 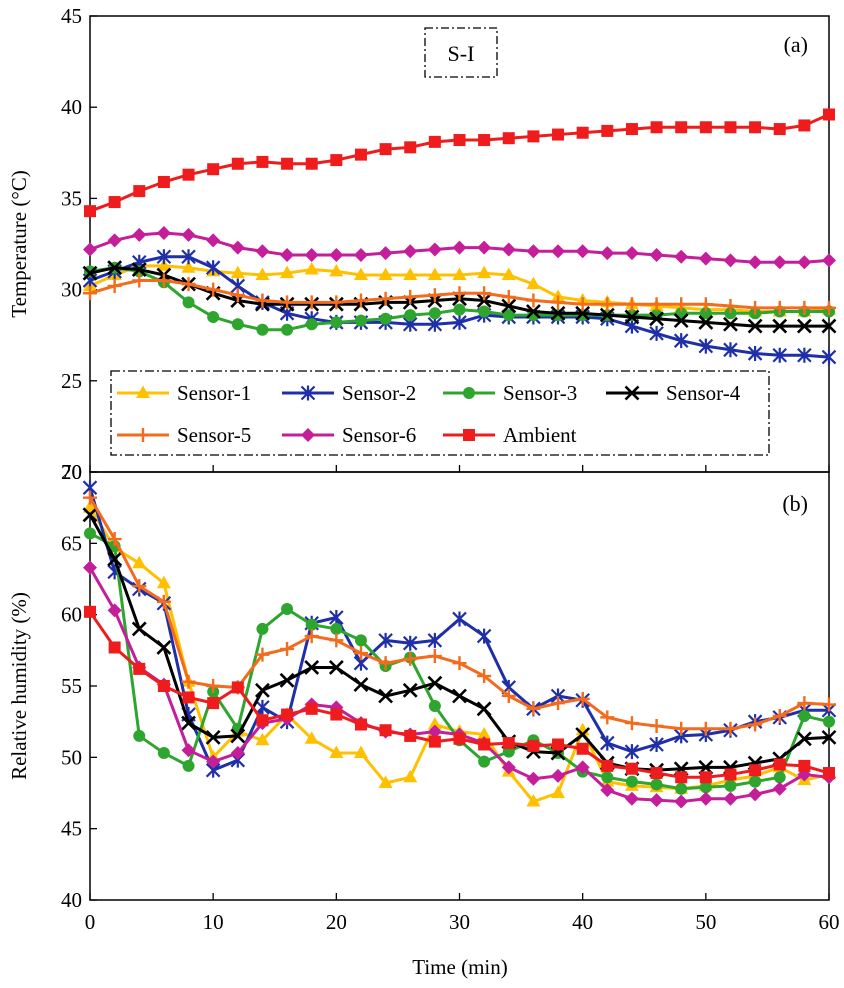 What do you see at coordinates (540, 435) in the screenshot?
I see `legend-label: Ambient` at bounding box center [540, 435].